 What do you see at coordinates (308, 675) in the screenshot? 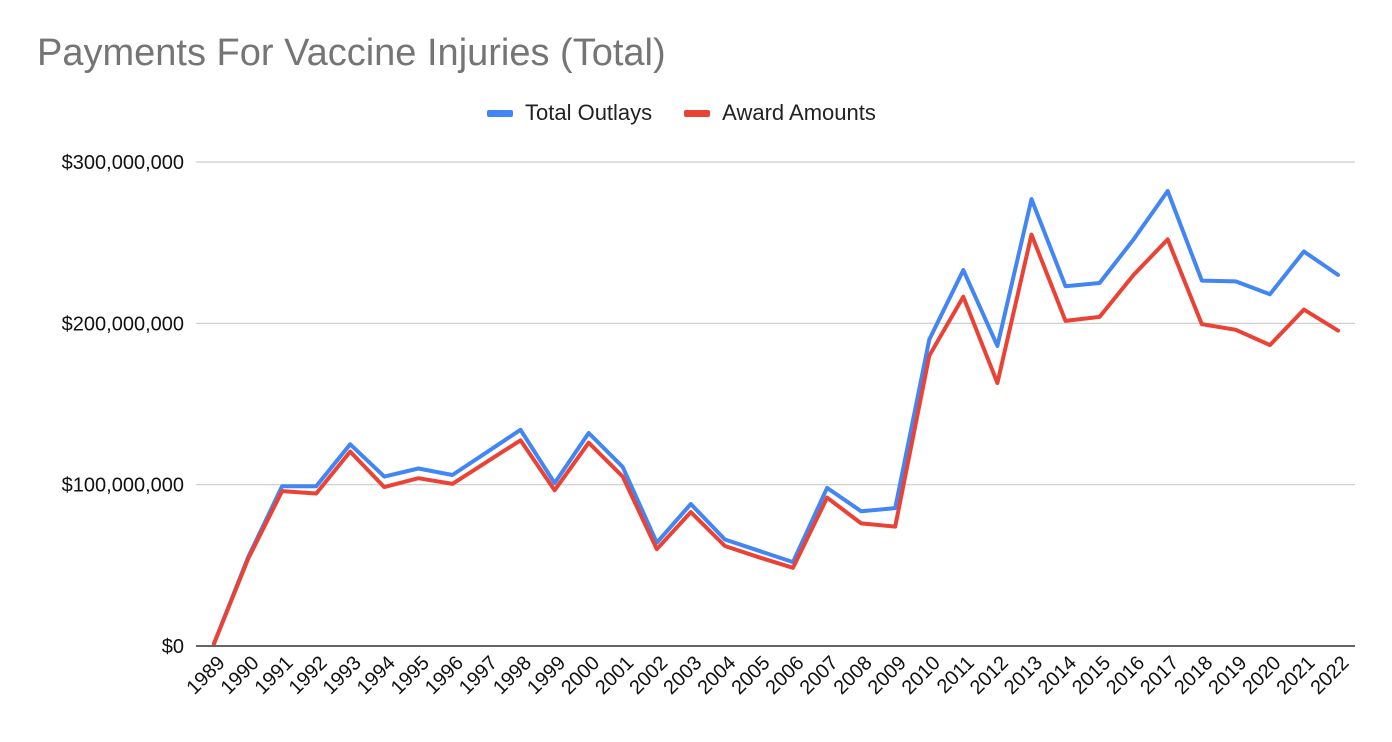
I see `x-tick-label: 1992` at bounding box center [308, 675].